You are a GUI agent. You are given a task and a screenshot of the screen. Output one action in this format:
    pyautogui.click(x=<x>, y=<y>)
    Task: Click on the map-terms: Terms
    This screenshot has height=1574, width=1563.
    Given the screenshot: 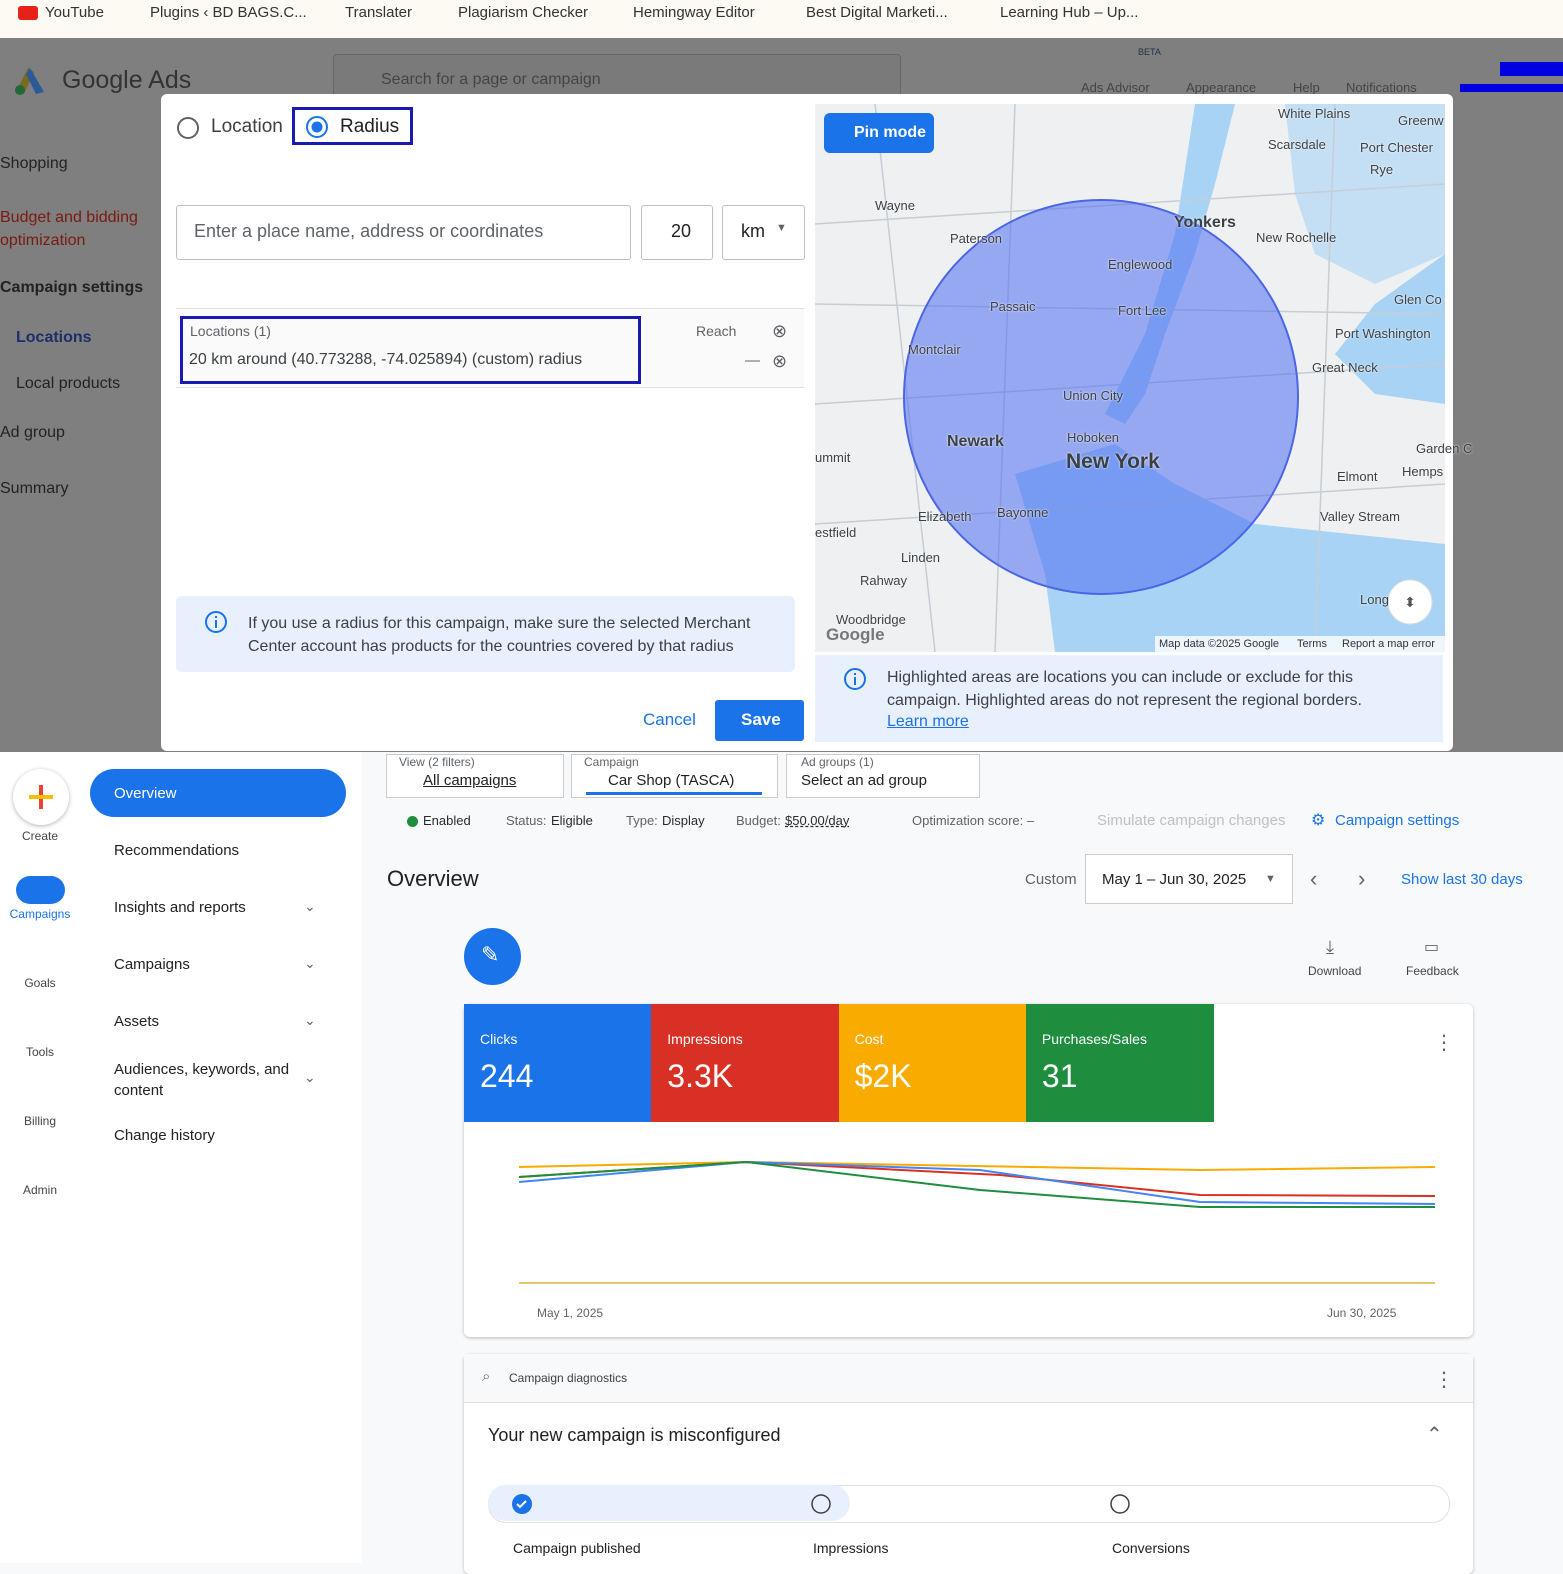 What is the action you would take?
    pyautogui.click(x=1312, y=644)
    